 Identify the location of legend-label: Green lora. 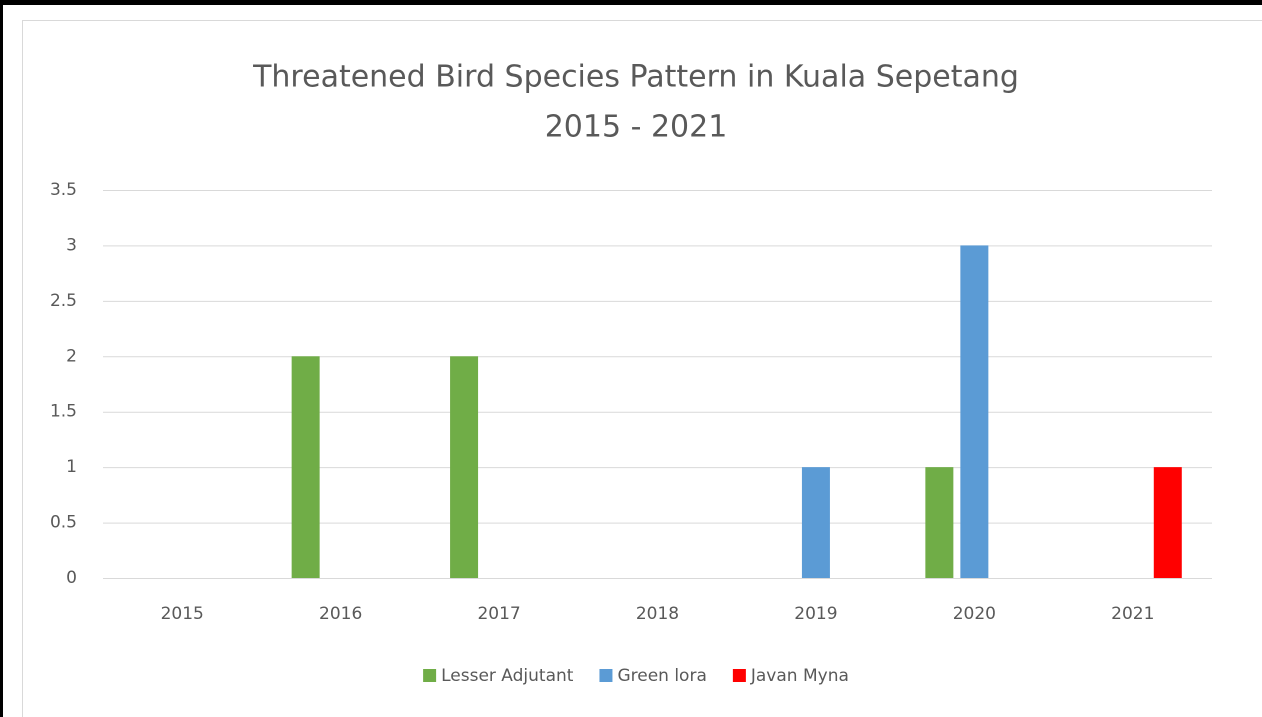
(661, 676).